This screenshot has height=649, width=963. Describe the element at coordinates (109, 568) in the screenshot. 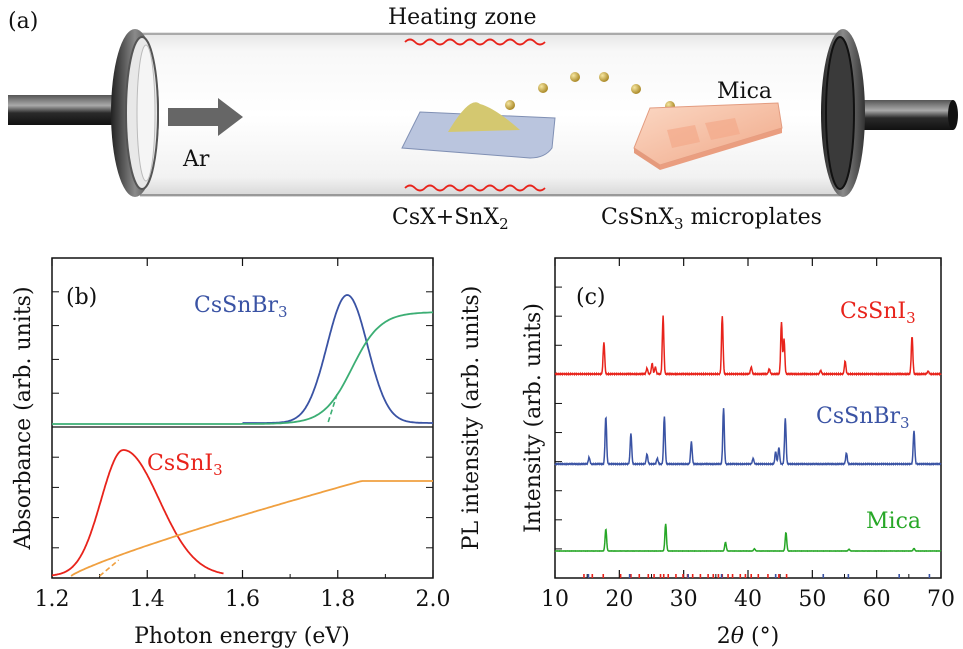

I see `cssni3-band-edge-fit` at that location.